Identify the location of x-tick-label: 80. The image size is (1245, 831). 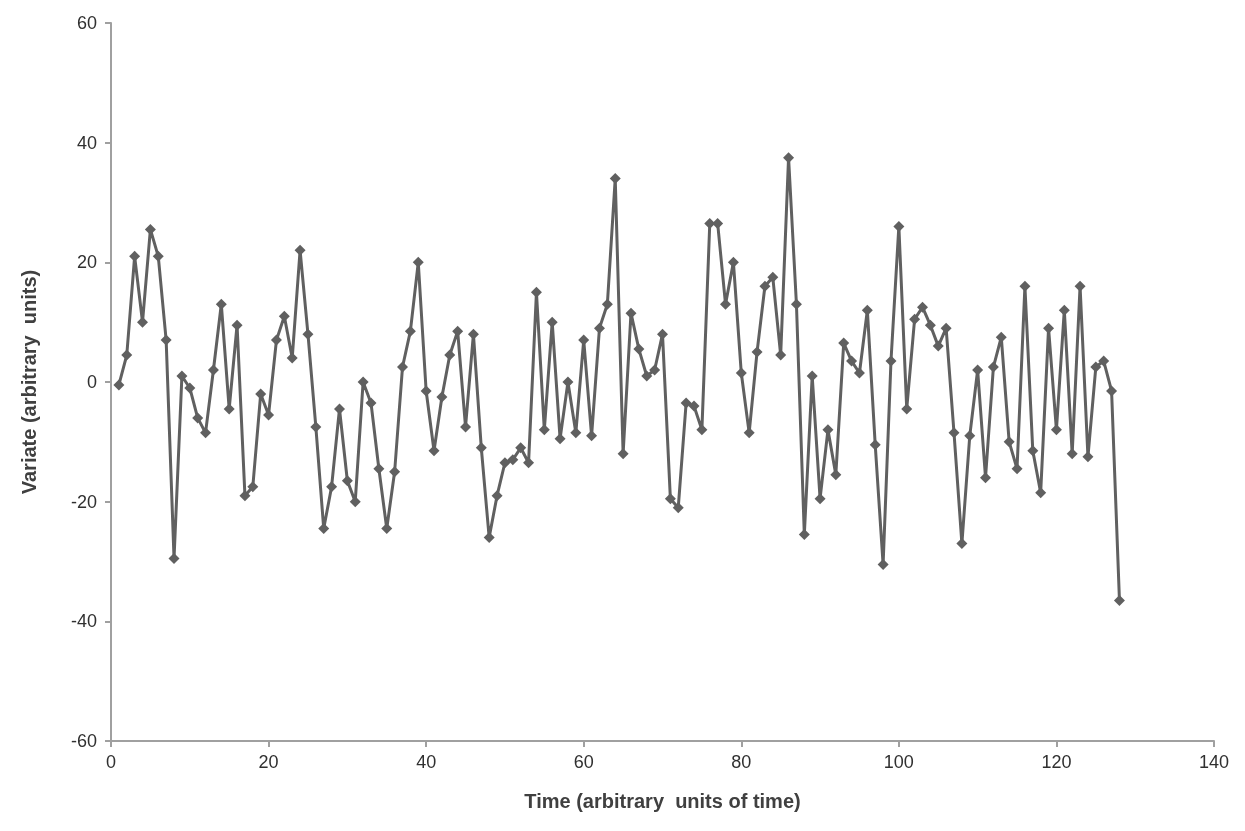
(741, 762).